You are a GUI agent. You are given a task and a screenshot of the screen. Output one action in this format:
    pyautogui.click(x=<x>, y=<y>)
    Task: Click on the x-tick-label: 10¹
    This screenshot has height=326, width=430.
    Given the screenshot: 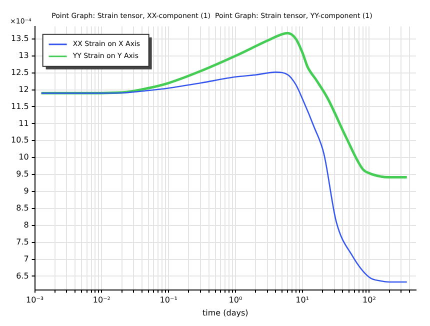 What is the action you would take?
    pyautogui.click(x=303, y=300)
    